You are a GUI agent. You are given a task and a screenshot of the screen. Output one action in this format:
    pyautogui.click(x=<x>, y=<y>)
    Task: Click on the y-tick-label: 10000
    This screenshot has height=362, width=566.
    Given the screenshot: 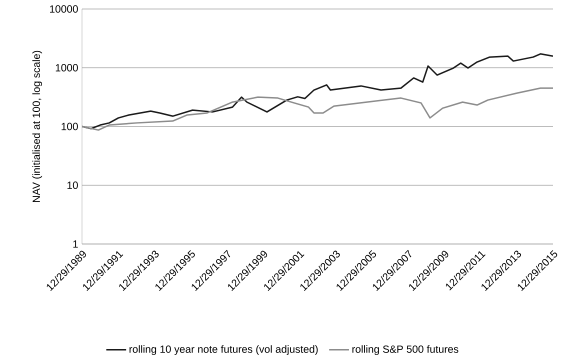 What is the action you would take?
    pyautogui.click(x=64, y=9)
    